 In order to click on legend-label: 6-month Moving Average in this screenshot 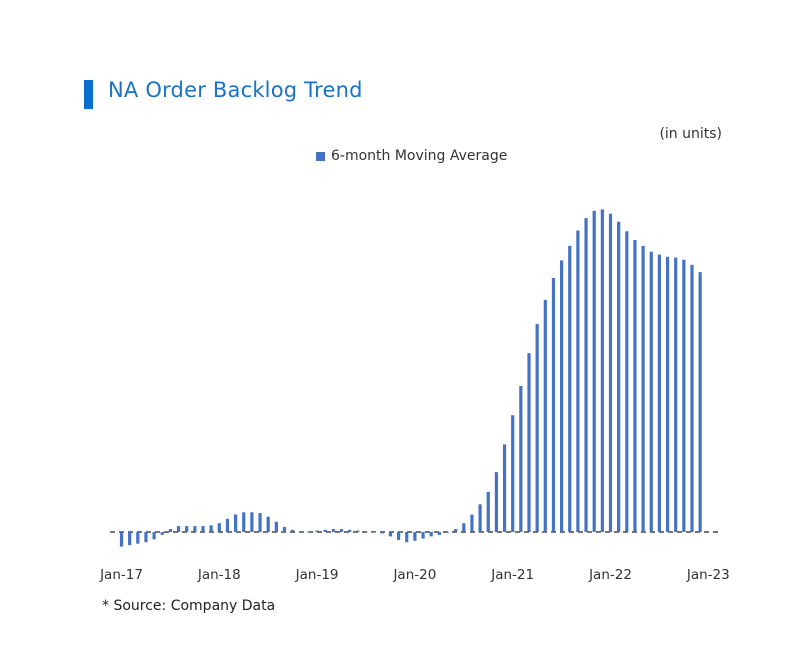, I will do `click(419, 156)`.